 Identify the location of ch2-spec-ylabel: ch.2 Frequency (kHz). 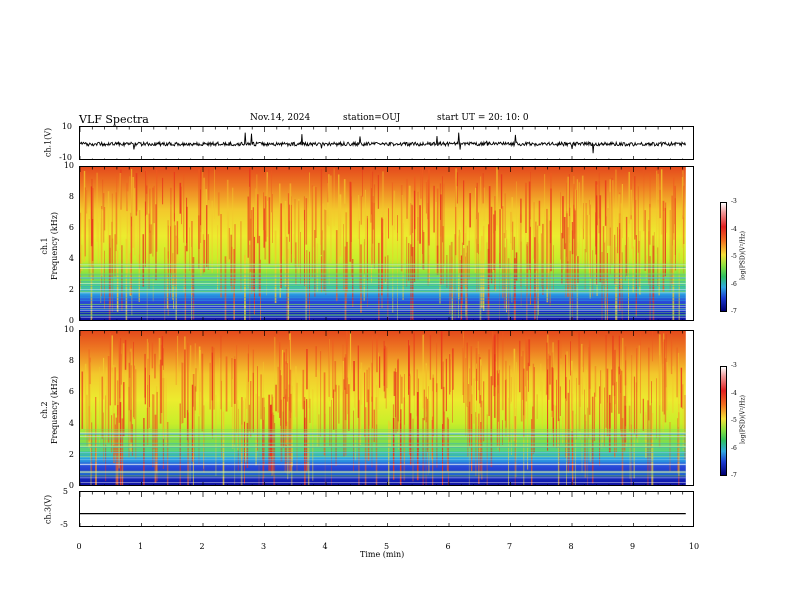
(50, 410).